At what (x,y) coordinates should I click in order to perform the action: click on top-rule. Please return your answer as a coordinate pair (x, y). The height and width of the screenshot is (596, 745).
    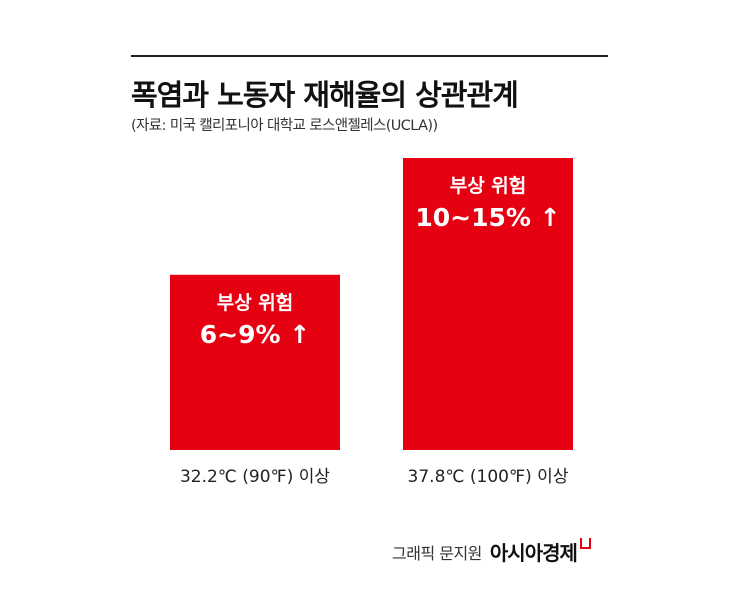
    Looking at the image, I should click on (369, 56).